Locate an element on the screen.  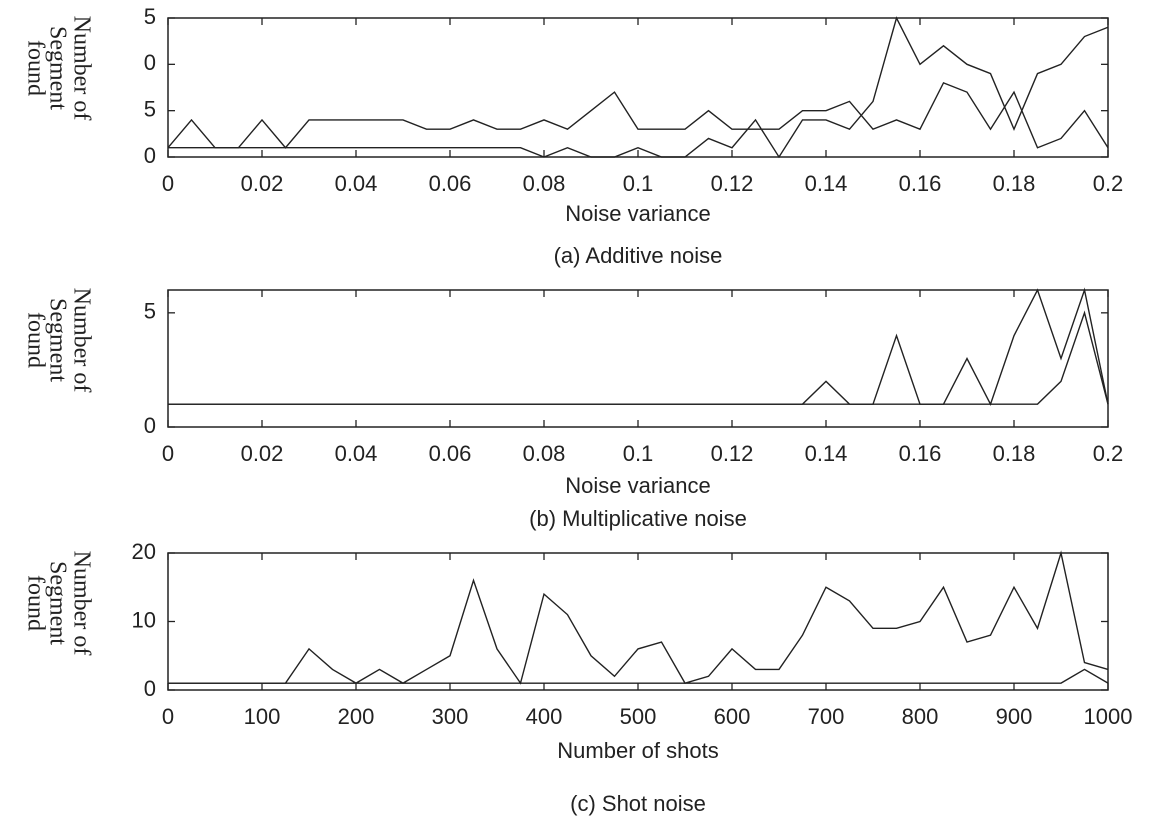
caption: (a) Additive noise is located at coordinates (638, 255).